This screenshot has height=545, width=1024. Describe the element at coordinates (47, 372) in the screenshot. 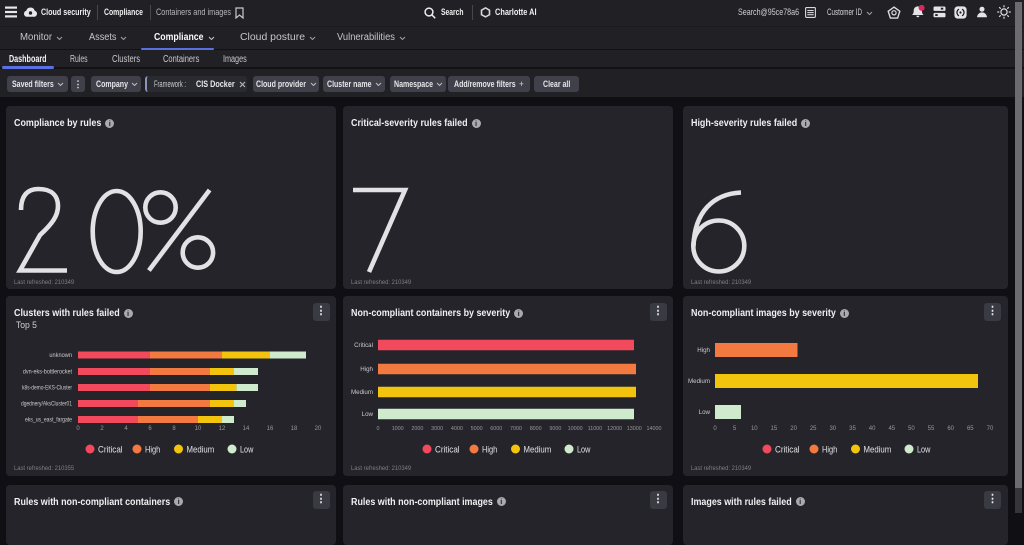

I see `svg-text: dvn-eks-bottlerocket` at that location.